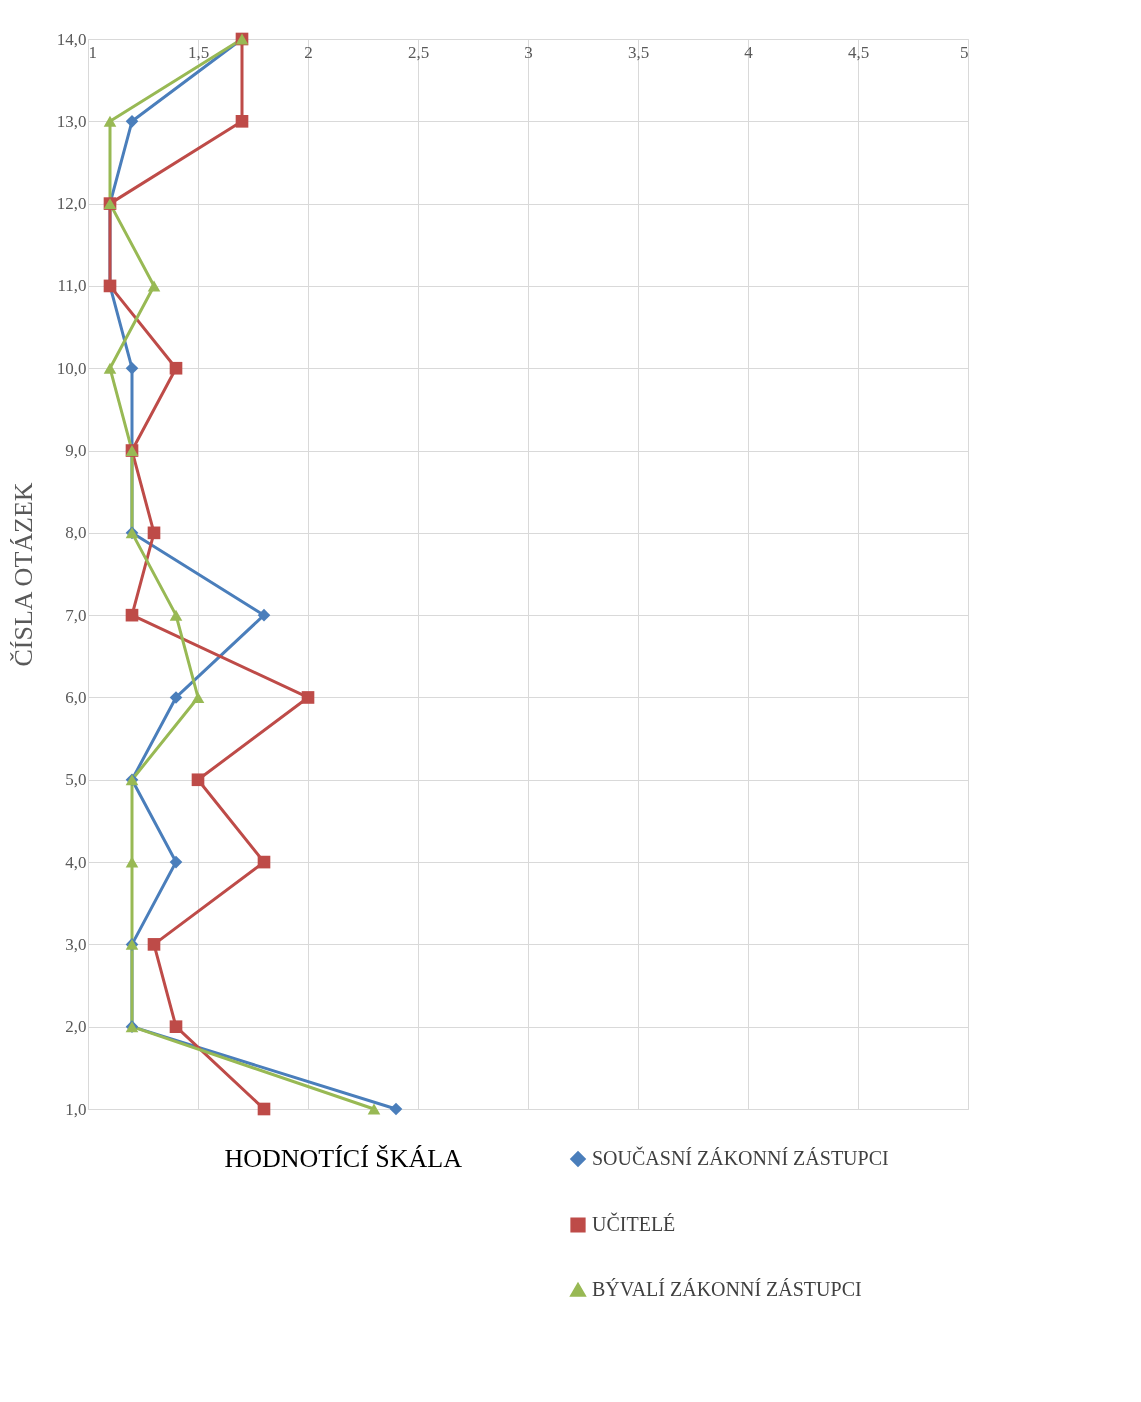 Image resolution: width=1141 pixels, height=1402 pixels. What do you see at coordinates (528, 52) in the screenshot?
I see `x-tick-label: 3` at bounding box center [528, 52].